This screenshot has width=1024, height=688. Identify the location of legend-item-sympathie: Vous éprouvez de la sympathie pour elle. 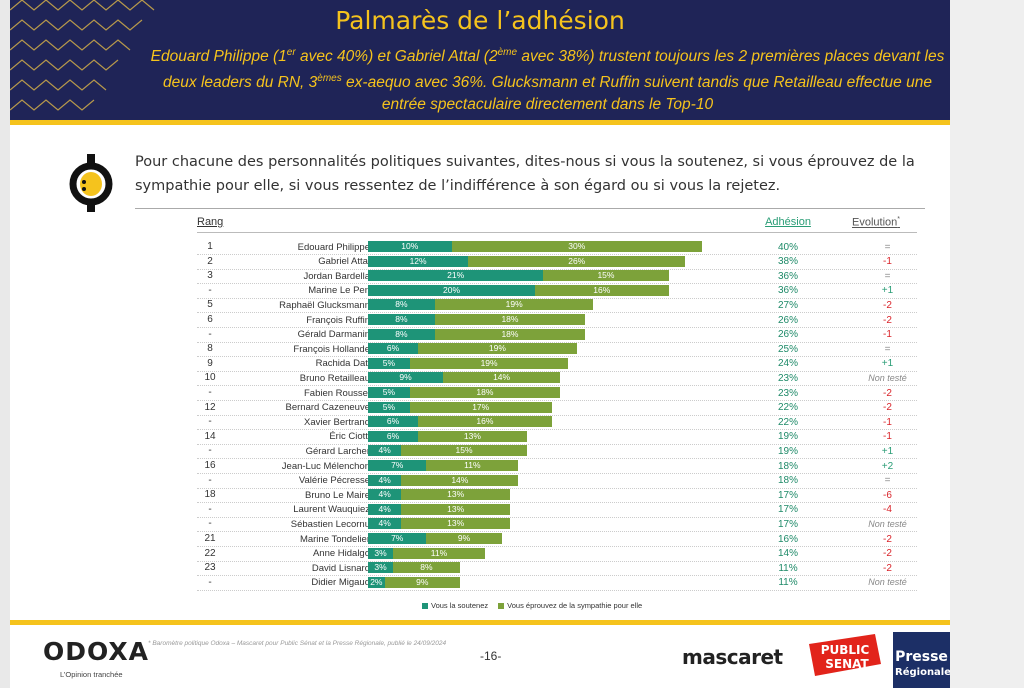
(570, 605).